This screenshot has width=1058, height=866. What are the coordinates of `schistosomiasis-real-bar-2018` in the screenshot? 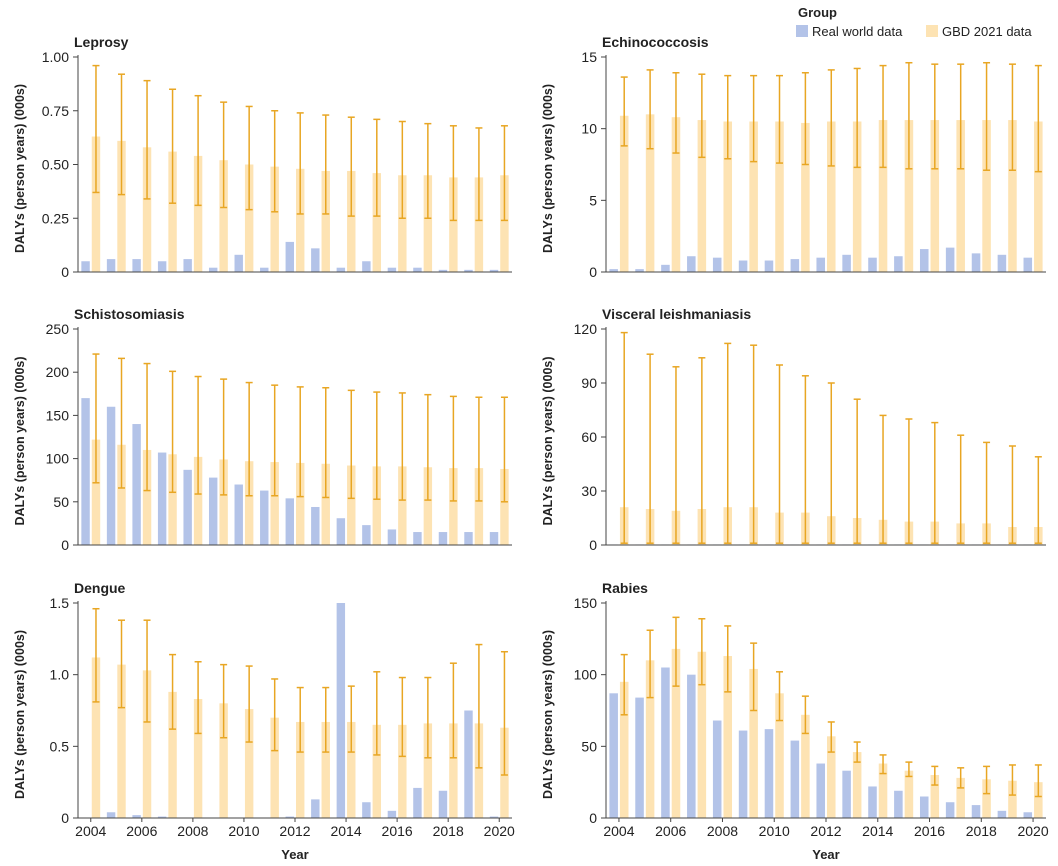 It's located at (443, 538).